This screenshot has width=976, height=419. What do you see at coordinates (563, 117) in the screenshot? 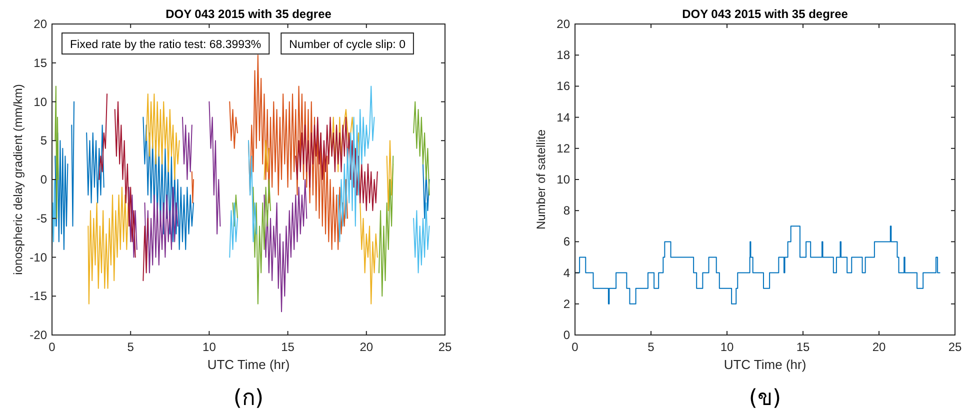
I see `y-tick-label: 14` at bounding box center [563, 117].